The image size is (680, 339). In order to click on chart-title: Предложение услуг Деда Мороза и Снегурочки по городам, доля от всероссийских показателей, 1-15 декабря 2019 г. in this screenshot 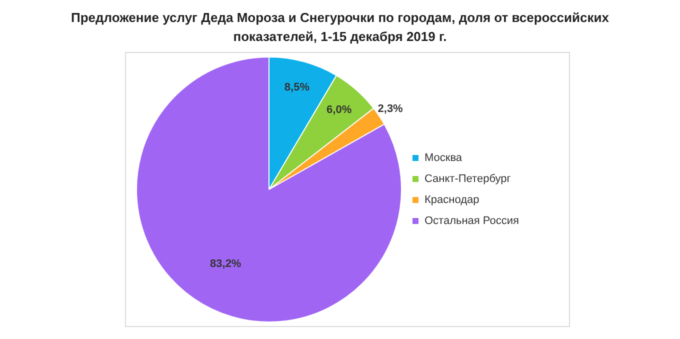, I will do `click(340, 27)`.